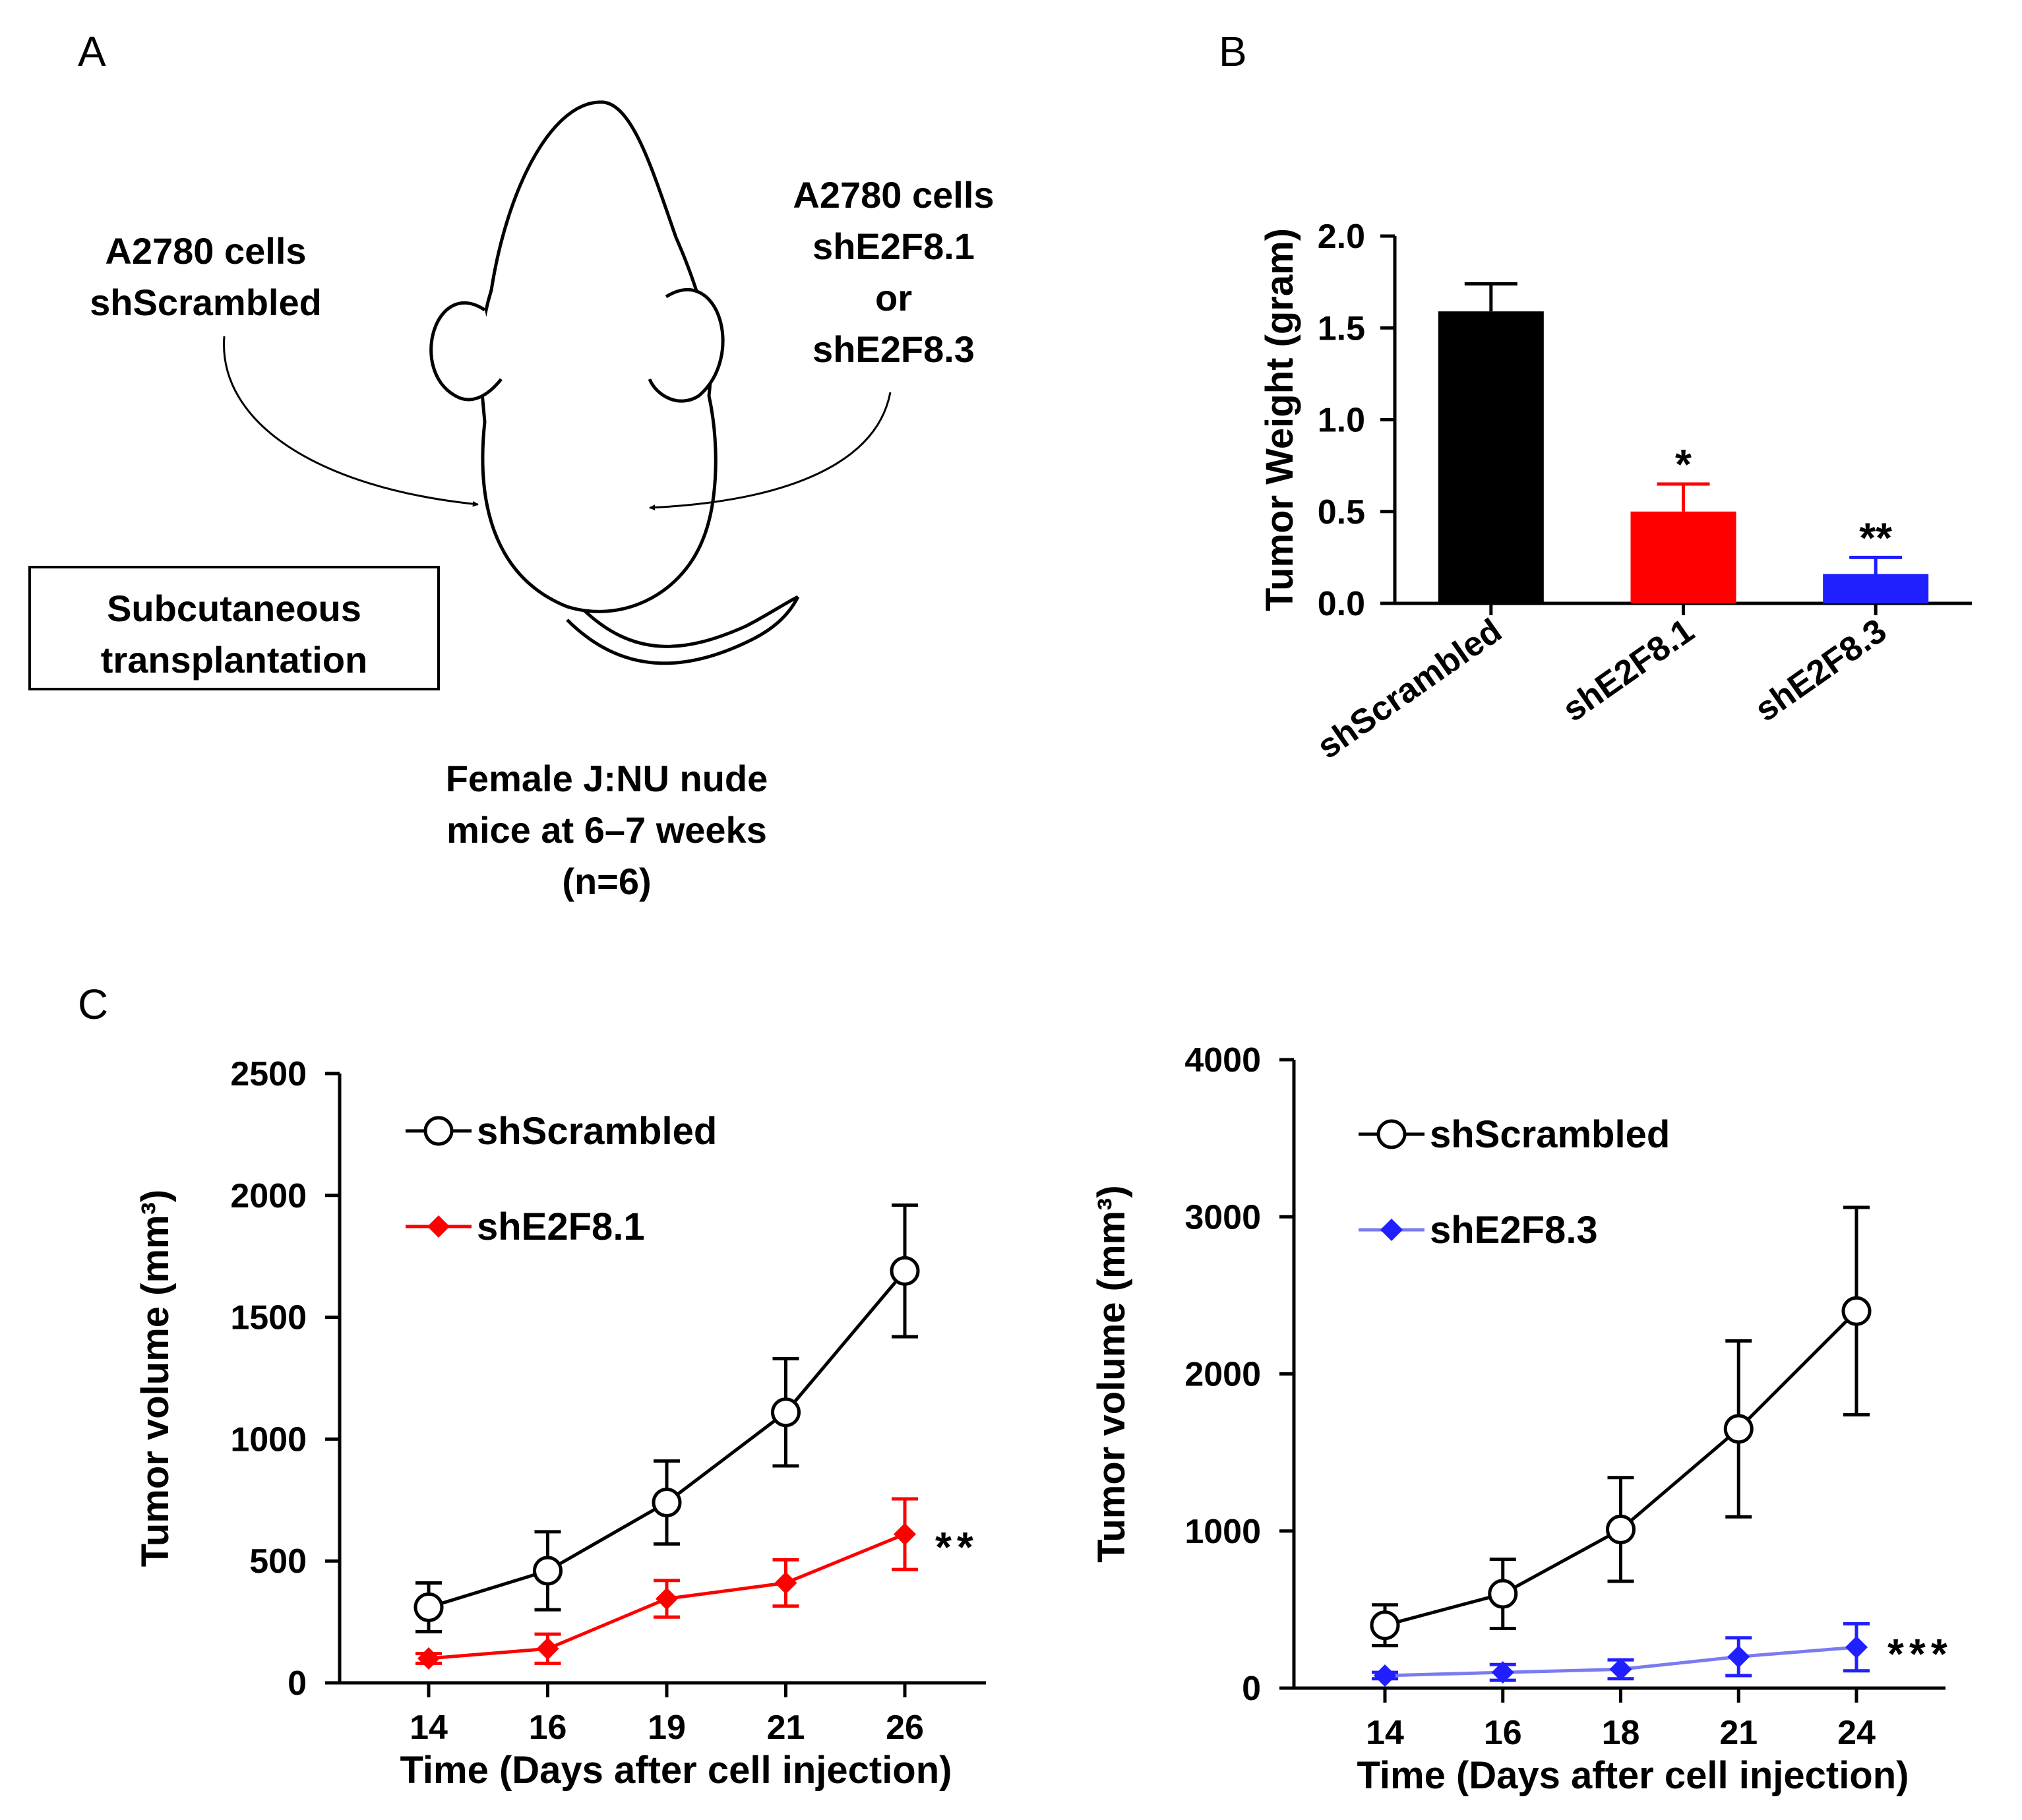 The image size is (2022, 1820). Describe the element at coordinates (1341, 421) in the screenshot. I see `y-tick-label: 1.0` at that location.